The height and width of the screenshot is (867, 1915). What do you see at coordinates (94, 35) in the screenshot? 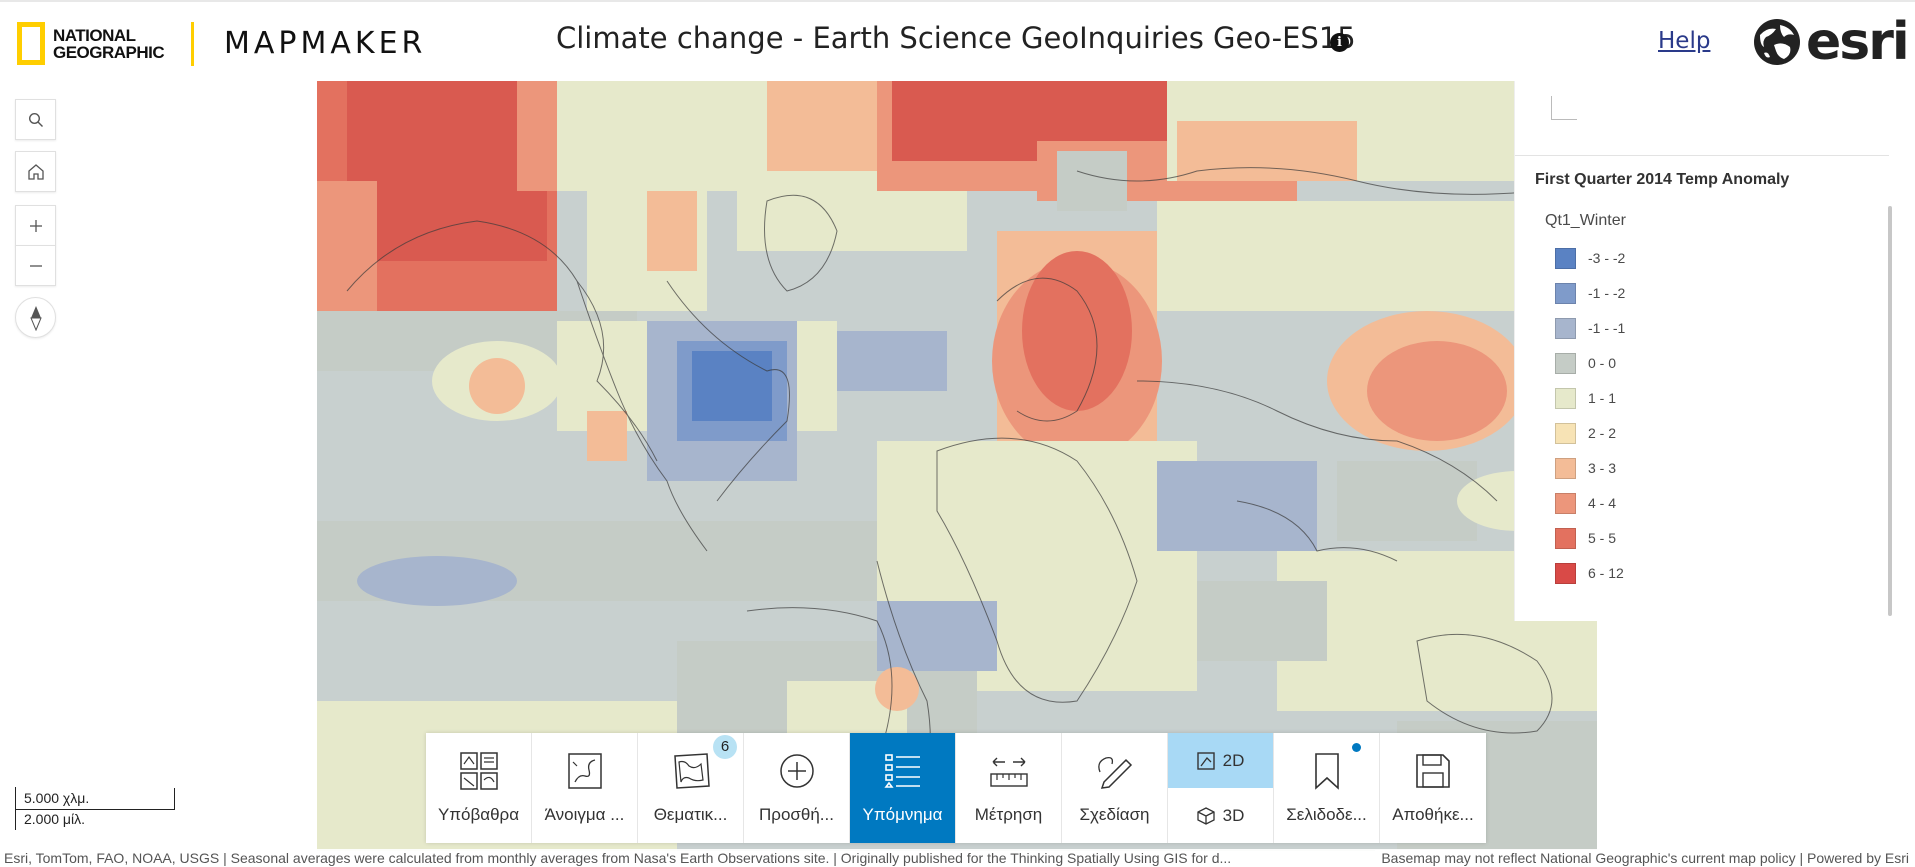
I see `brand-line-1: NATIONAL` at bounding box center [94, 35].